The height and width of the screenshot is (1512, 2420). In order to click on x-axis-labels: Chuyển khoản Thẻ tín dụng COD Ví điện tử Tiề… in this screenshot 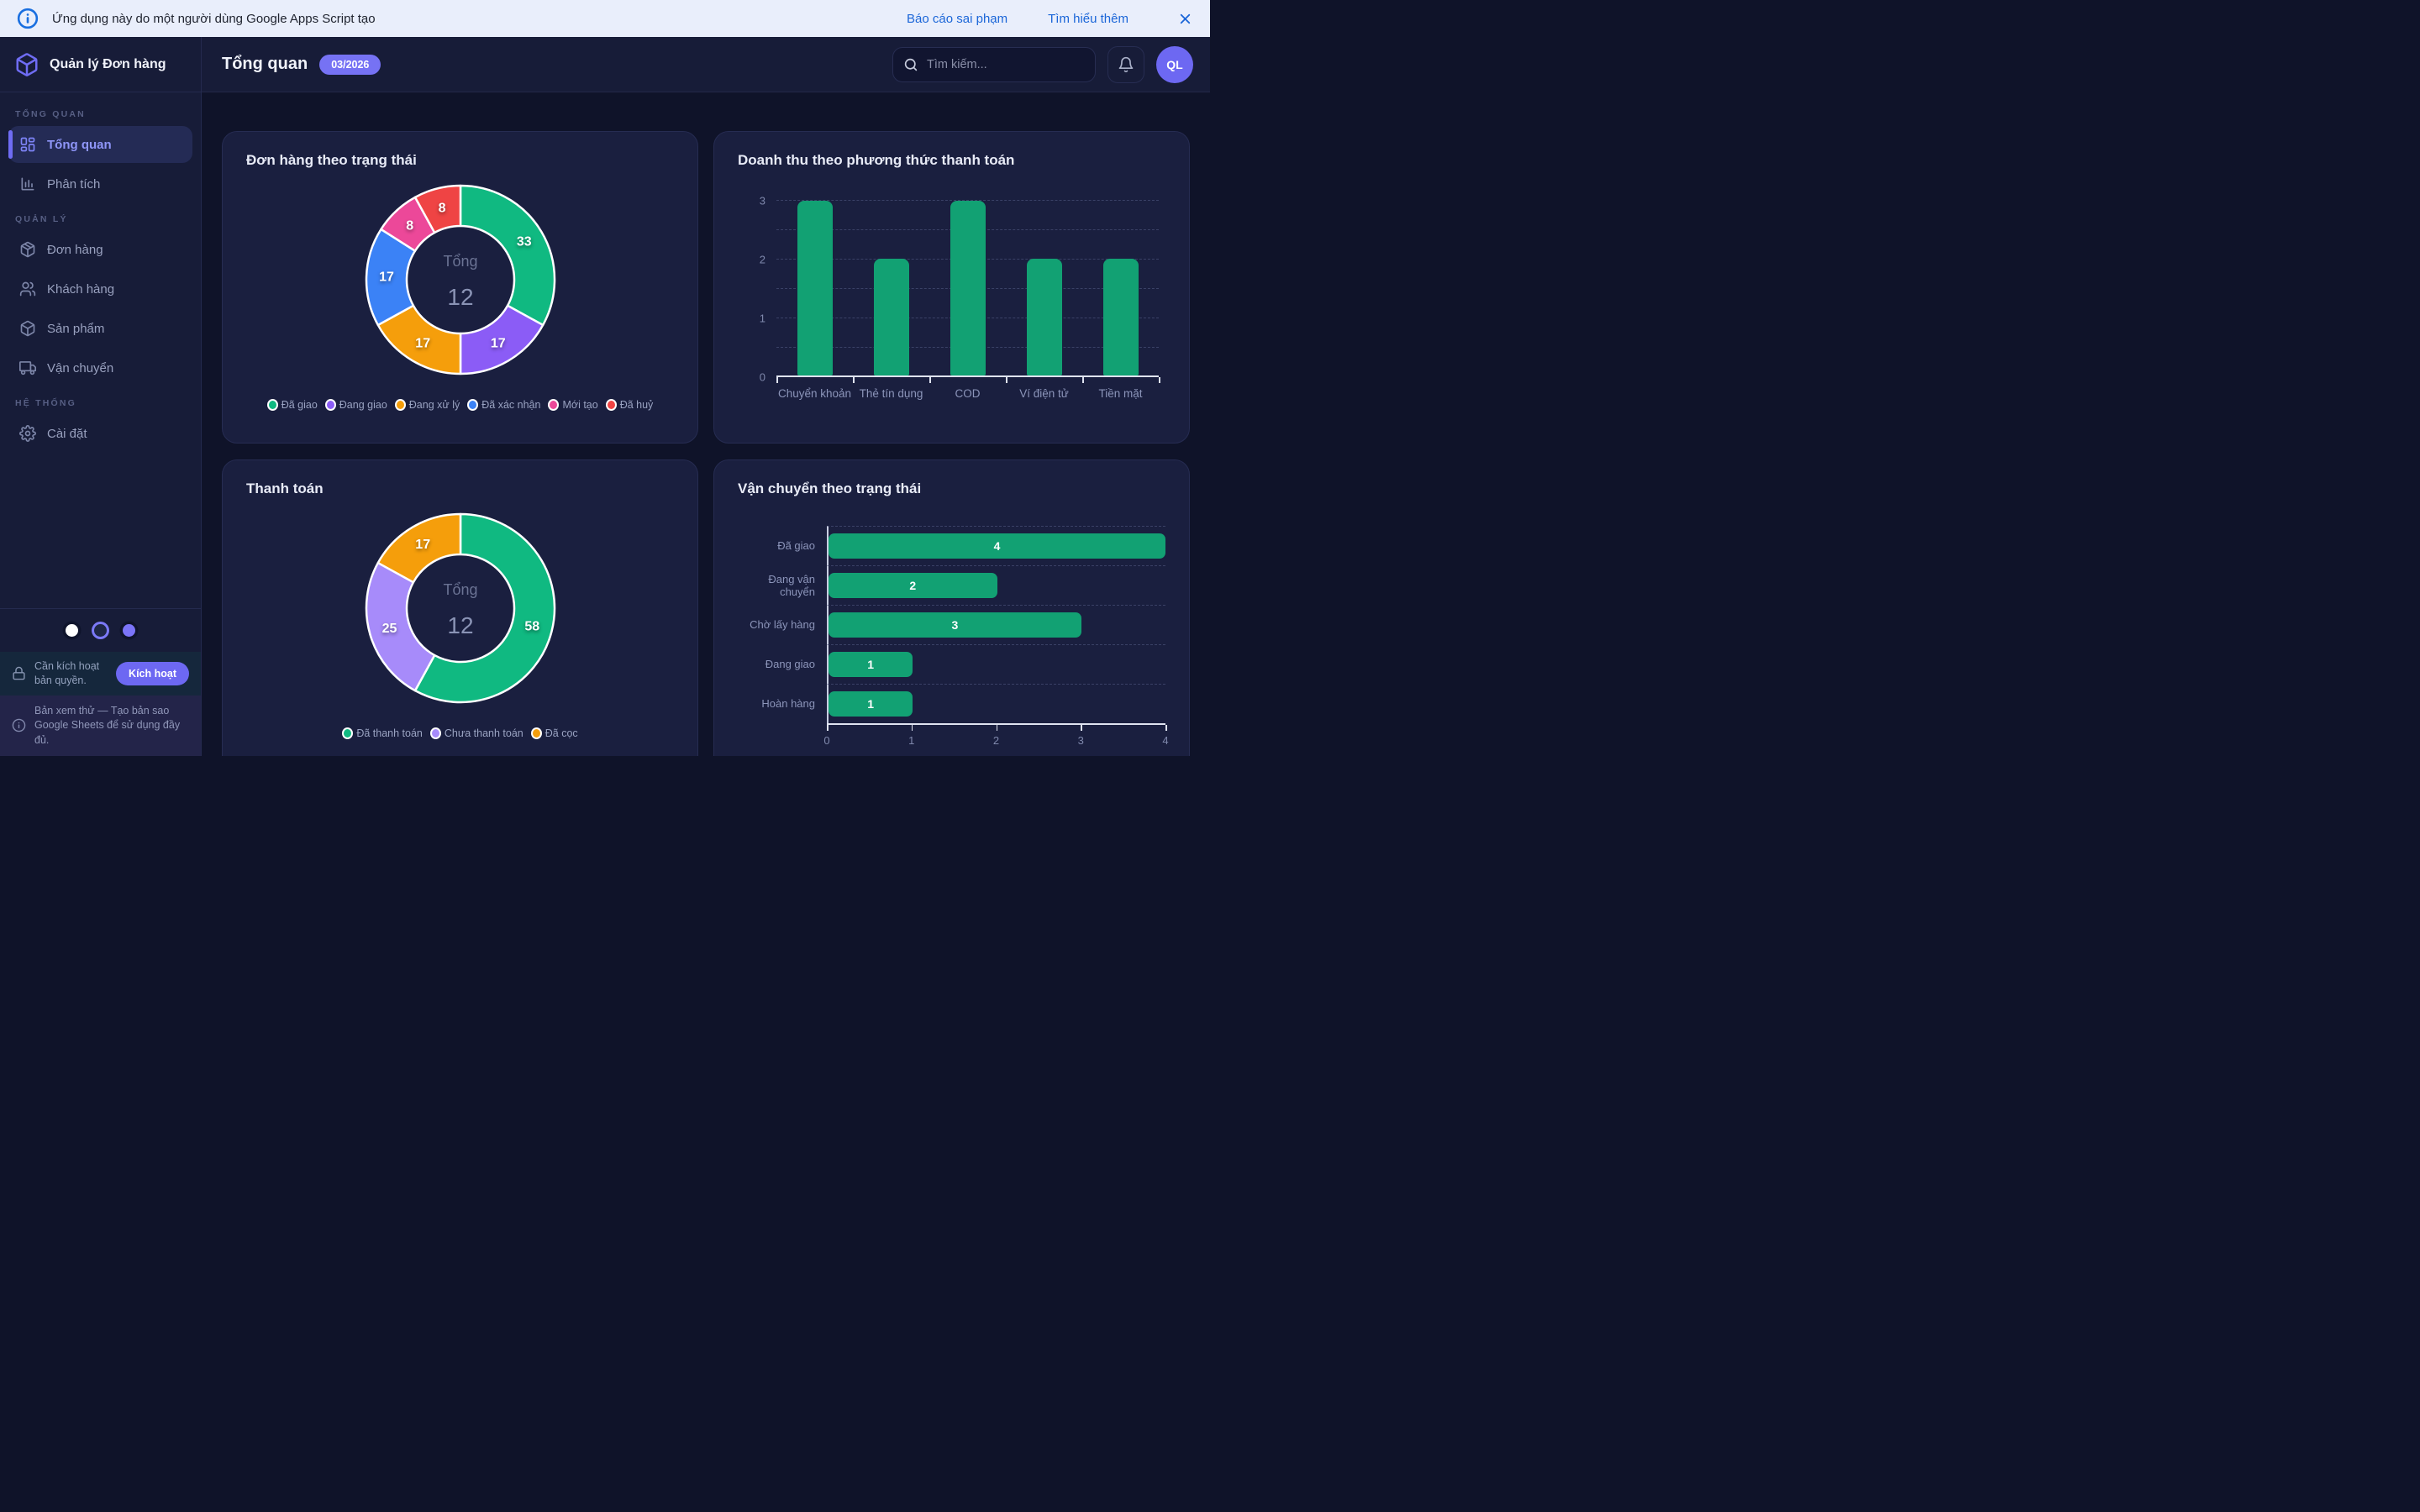, I will do `click(967, 393)`.